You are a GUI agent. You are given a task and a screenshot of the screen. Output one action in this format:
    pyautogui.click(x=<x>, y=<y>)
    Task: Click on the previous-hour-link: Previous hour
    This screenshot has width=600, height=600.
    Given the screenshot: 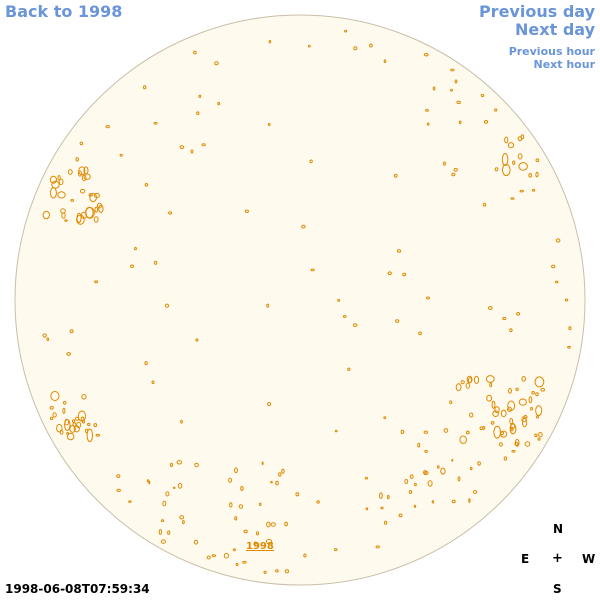 What is the action you would take?
    pyautogui.click(x=551, y=51)
    